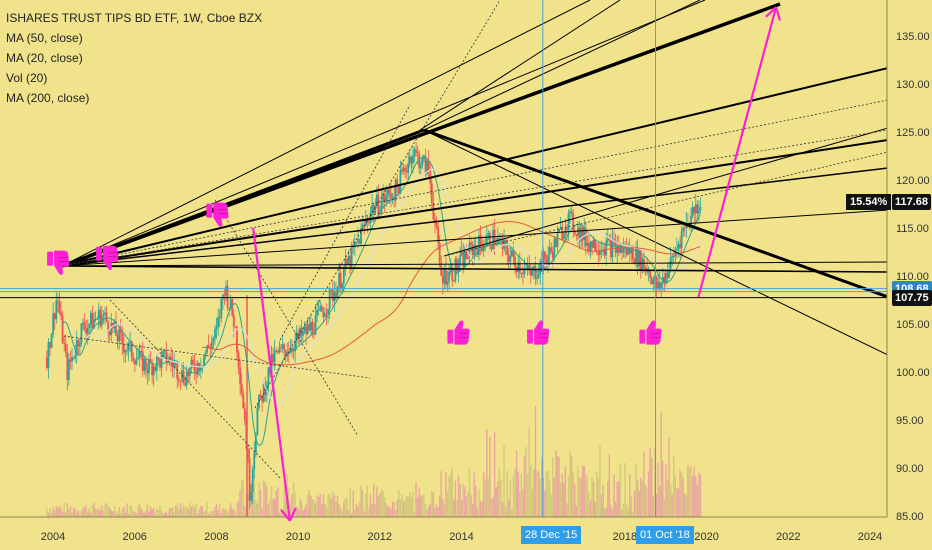 The width and height of the screenshot is (932, 550). Describe the element at coordinates (650, 332) in the screenshot. I see `thumbs-up-icon` at that location.